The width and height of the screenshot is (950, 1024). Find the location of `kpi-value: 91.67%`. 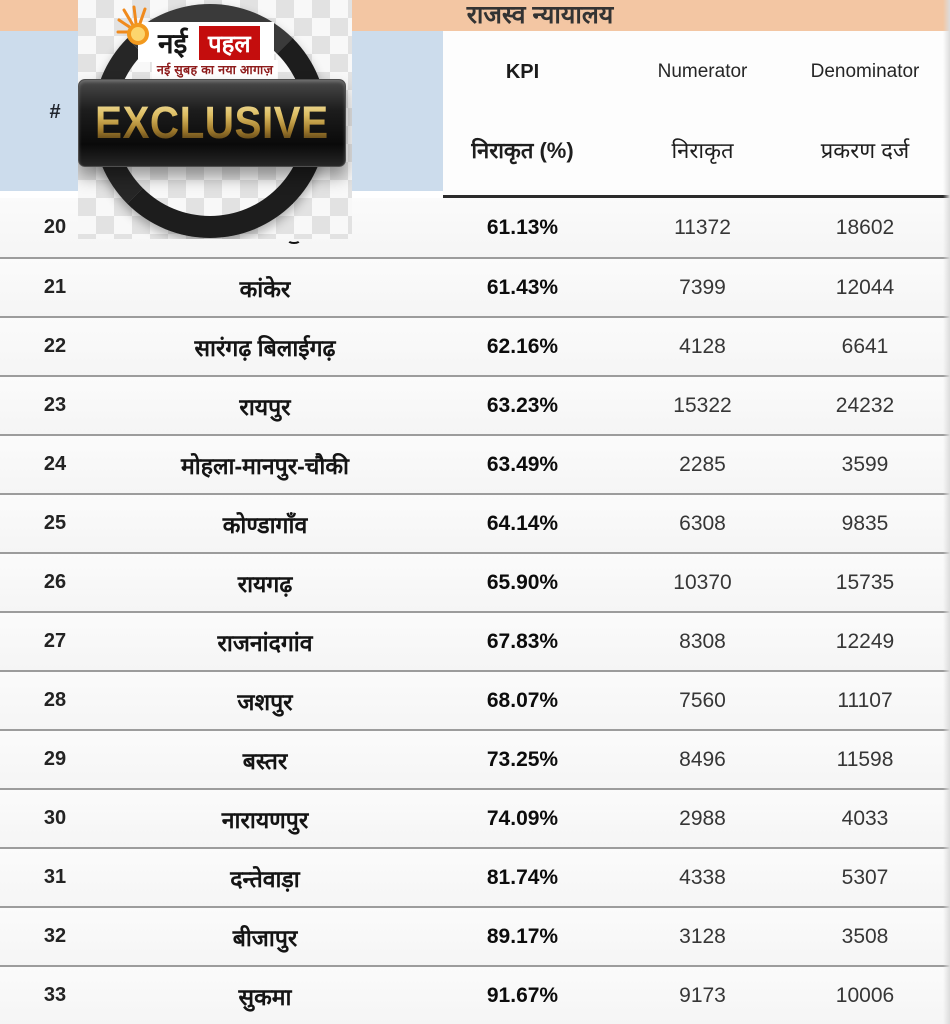

kpi-value: 91.67% is located at coordinates (522, 995).